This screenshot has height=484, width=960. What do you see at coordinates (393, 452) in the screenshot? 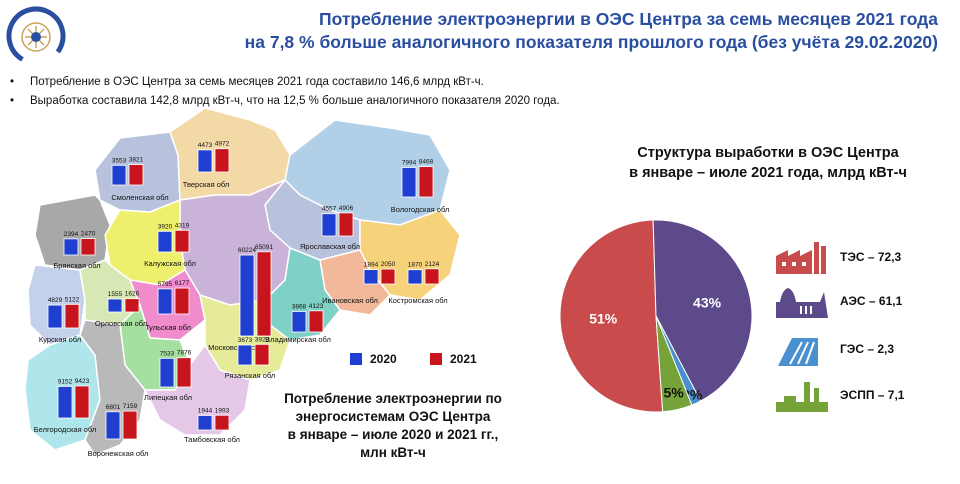
I see `map-caption-line-4: млн кВт-ч` at bounding box center [393, 452].